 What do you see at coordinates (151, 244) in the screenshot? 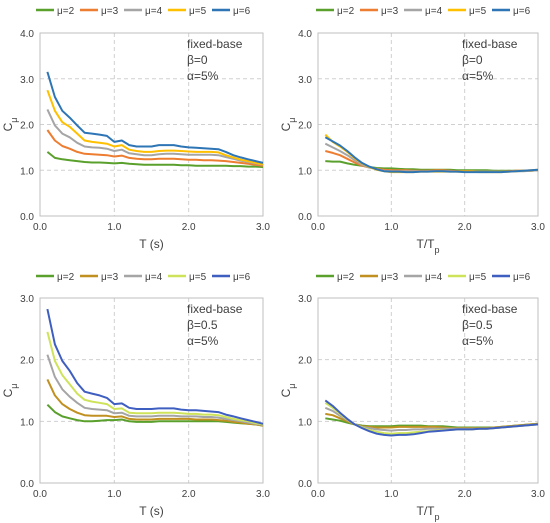
I see `x-axis-label: T (s)` at bounding box center [151, 244].